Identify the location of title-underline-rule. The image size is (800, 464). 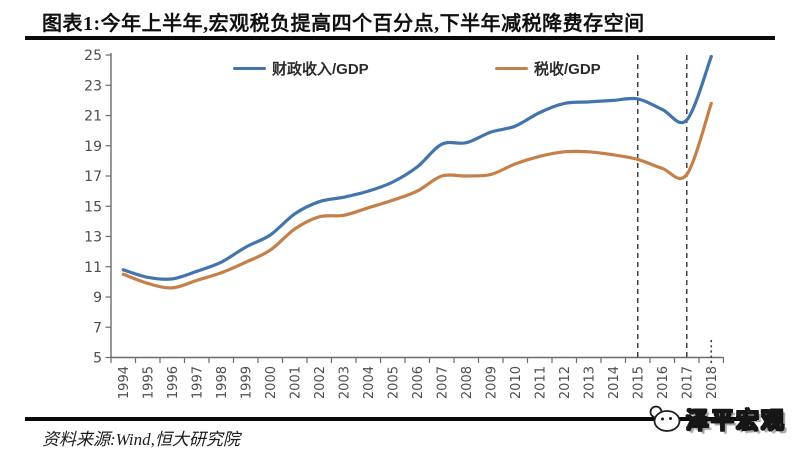
(400, 38).